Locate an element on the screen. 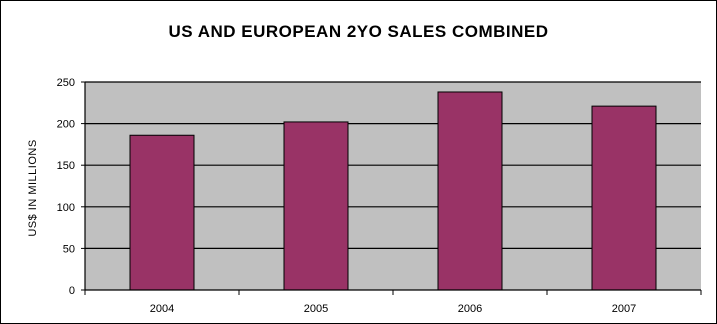 The image size is (717, 324). y-tick-label: 200 is located at coordinates (66, 125).